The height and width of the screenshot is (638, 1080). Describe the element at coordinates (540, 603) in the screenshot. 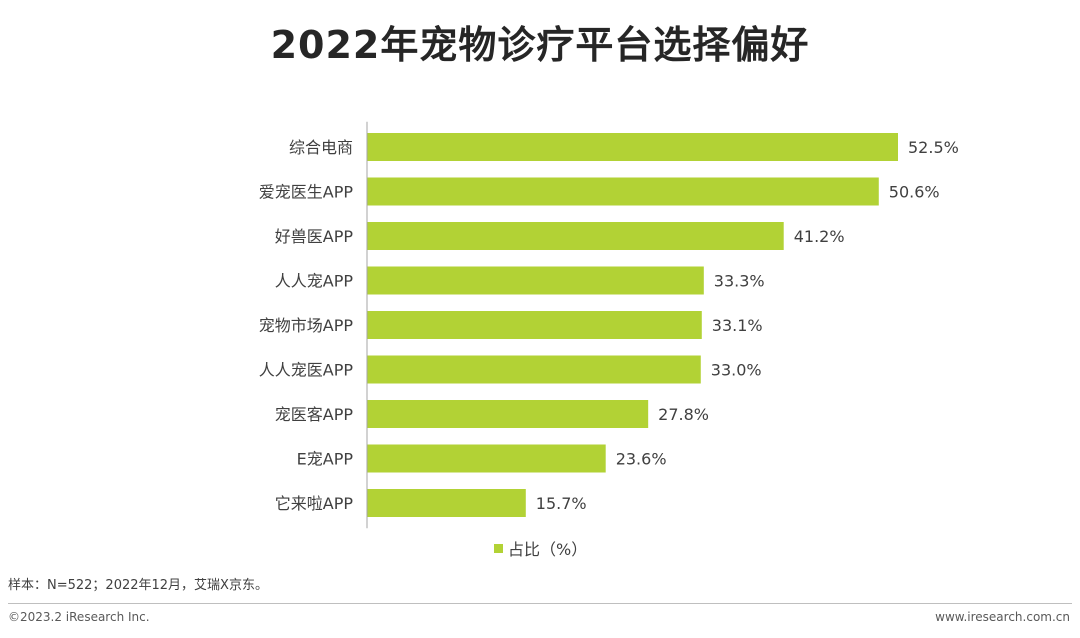

I see `footer-divider` at that location.